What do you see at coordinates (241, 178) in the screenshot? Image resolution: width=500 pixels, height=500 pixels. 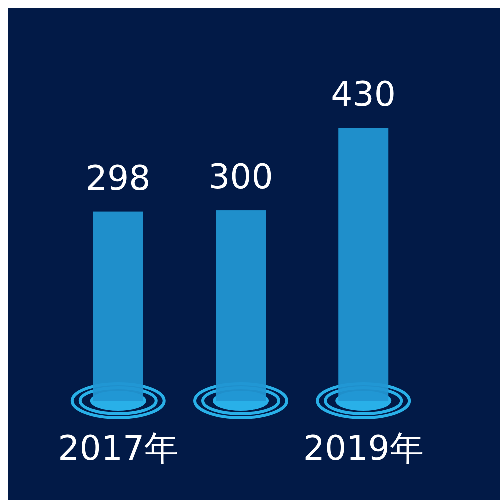 I see `data-label: 300` at bounding box center [241, 178].